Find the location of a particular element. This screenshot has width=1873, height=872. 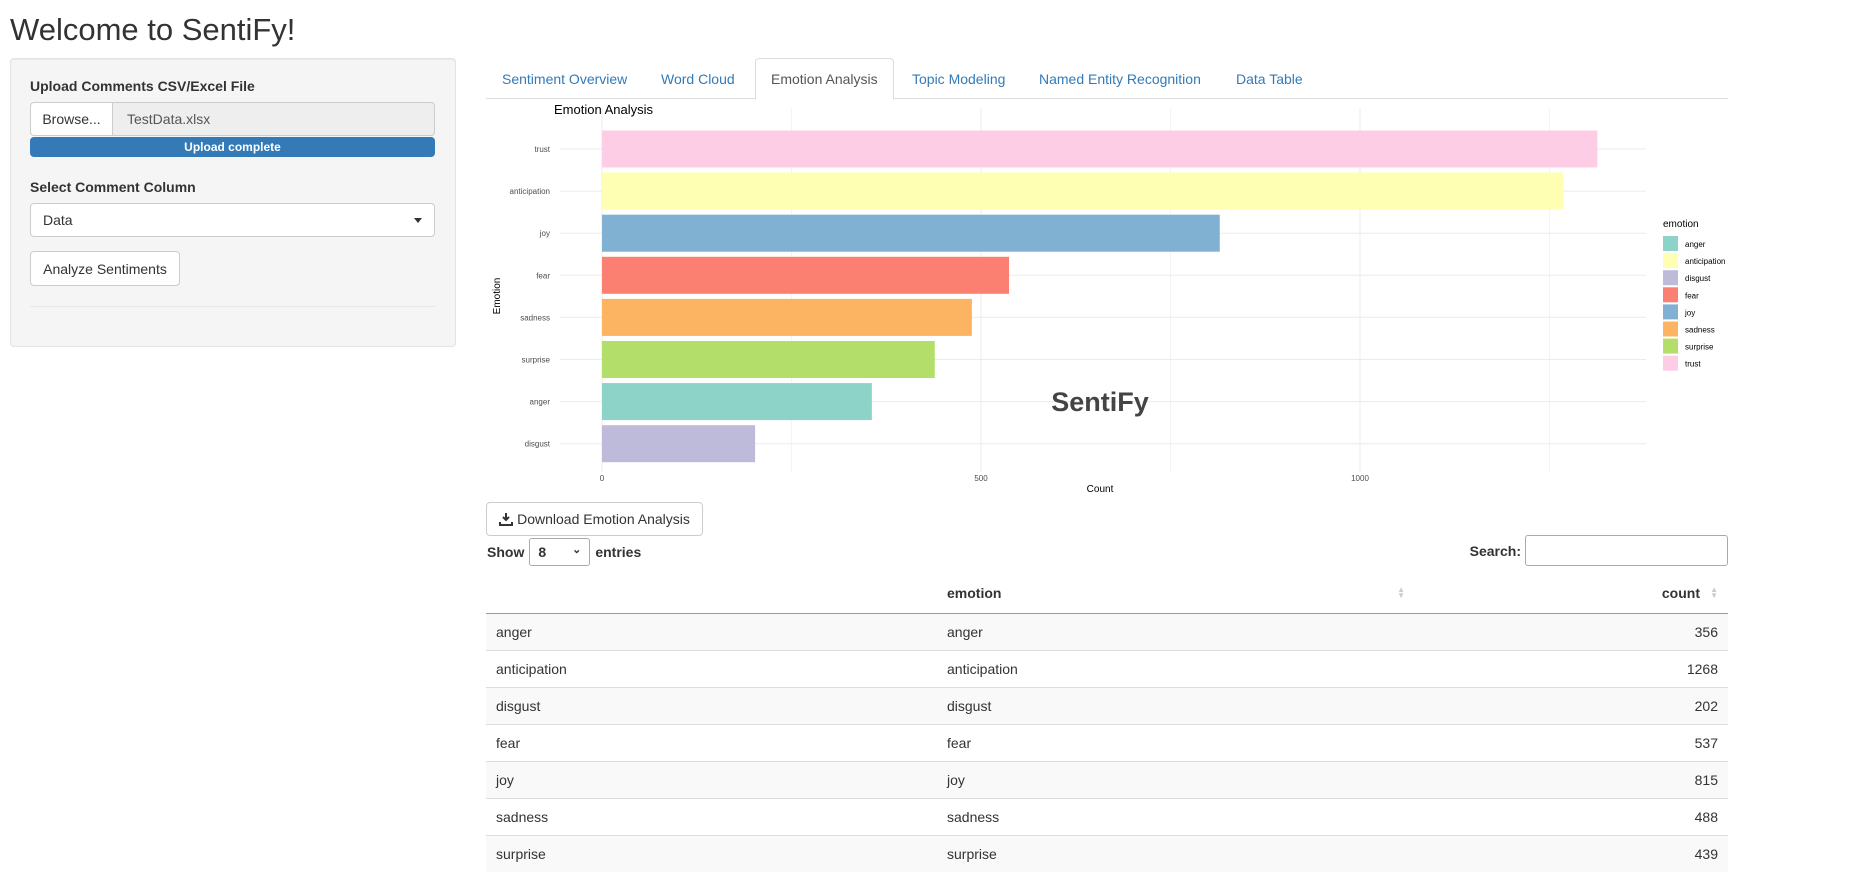

bar-anger is located at coordinates (737, 402).